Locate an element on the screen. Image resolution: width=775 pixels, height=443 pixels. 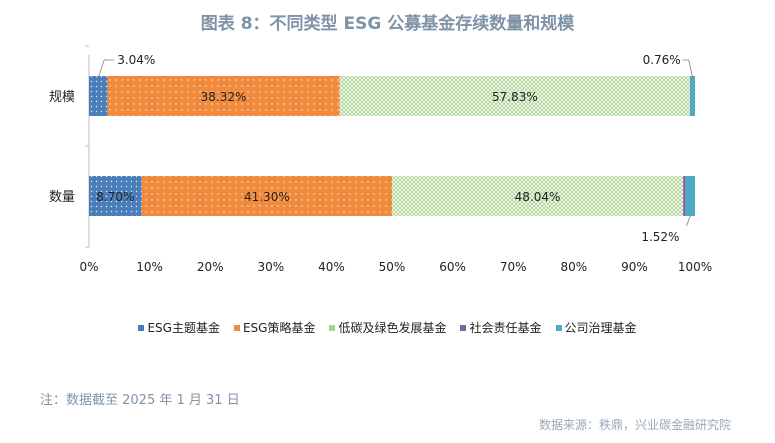
x-tick-label: 50% is located at coordinates (392, 267).